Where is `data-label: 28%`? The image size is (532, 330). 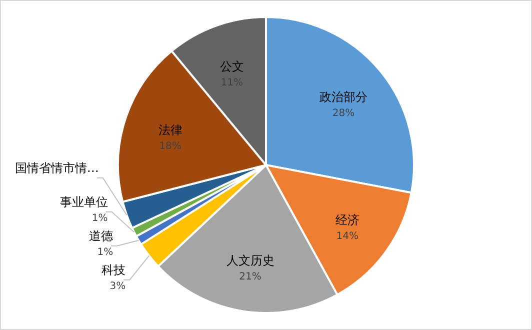 data-label: 28% is located at coordinates (343, 113).